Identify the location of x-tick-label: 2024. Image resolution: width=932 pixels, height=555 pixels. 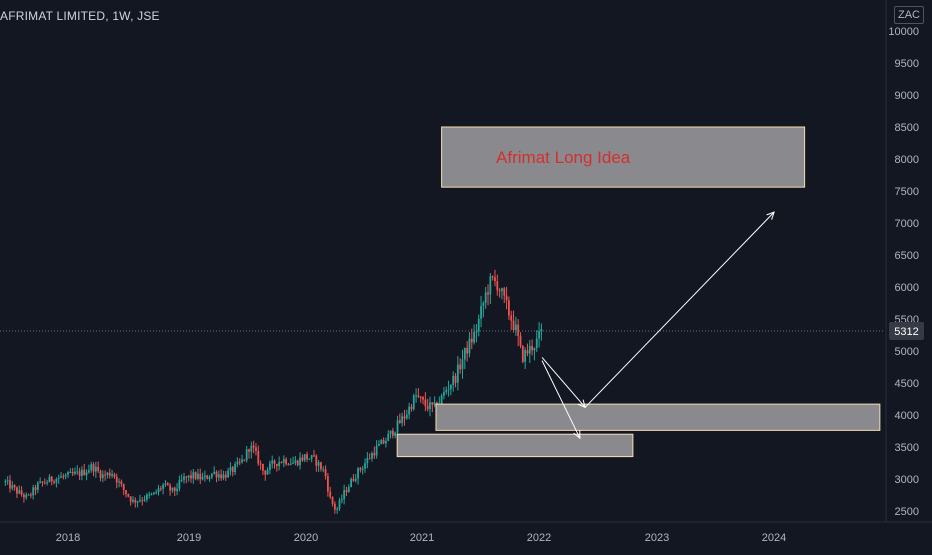
(774, 538).